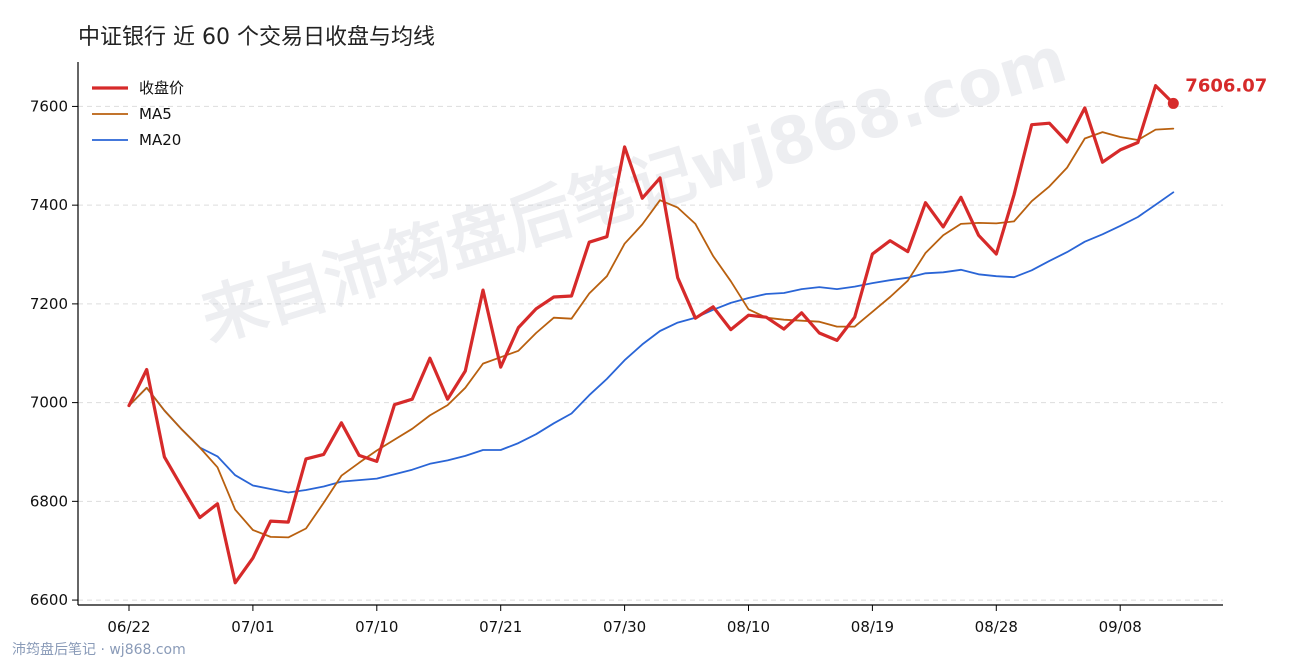 The height and width of the screenshot is (660, 1290). I want to click on x-tick-label: 07/01, so click(252, 627).